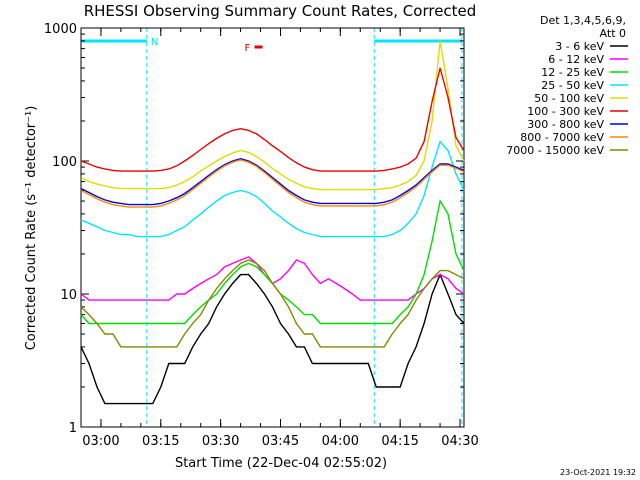 The height and width of the screenshot is (480, 640). What do you see at coordinates (569, 98) in the screenshot?
I see `legend-entry: 50 - 100 keV` at bounding box center [569, 98].